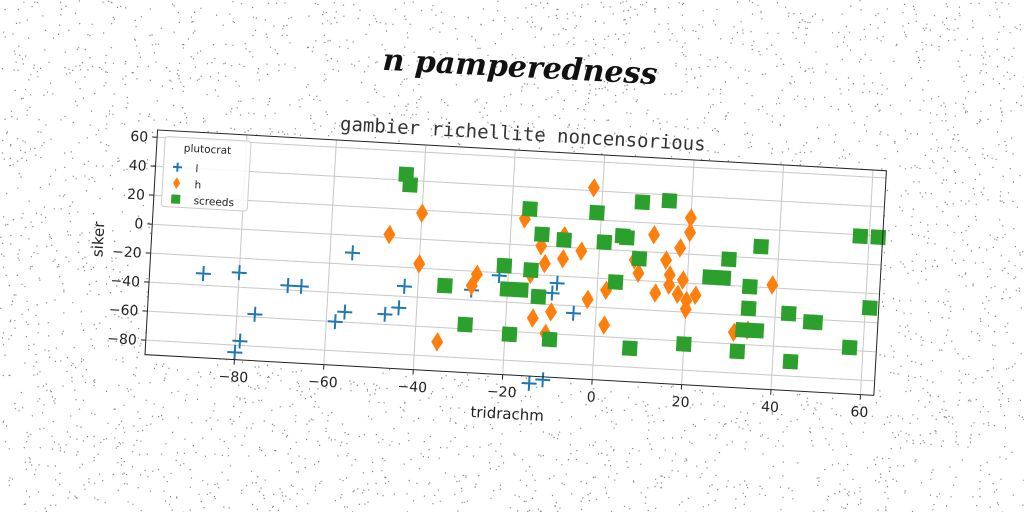  Describe the element at coordinates (98, 238) in the screenshot. I see `y-axis-label: siker` at that location.